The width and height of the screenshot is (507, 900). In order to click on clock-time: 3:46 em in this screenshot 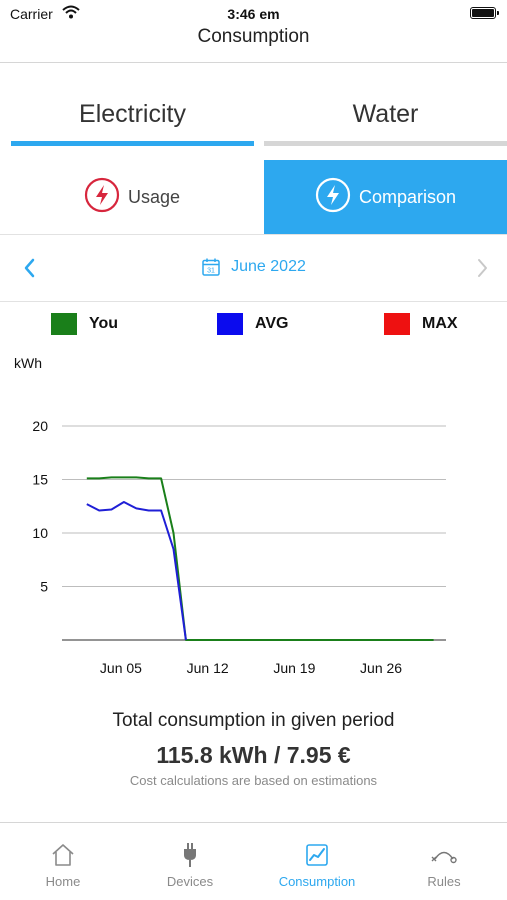, I will do `click(253, 14)`.